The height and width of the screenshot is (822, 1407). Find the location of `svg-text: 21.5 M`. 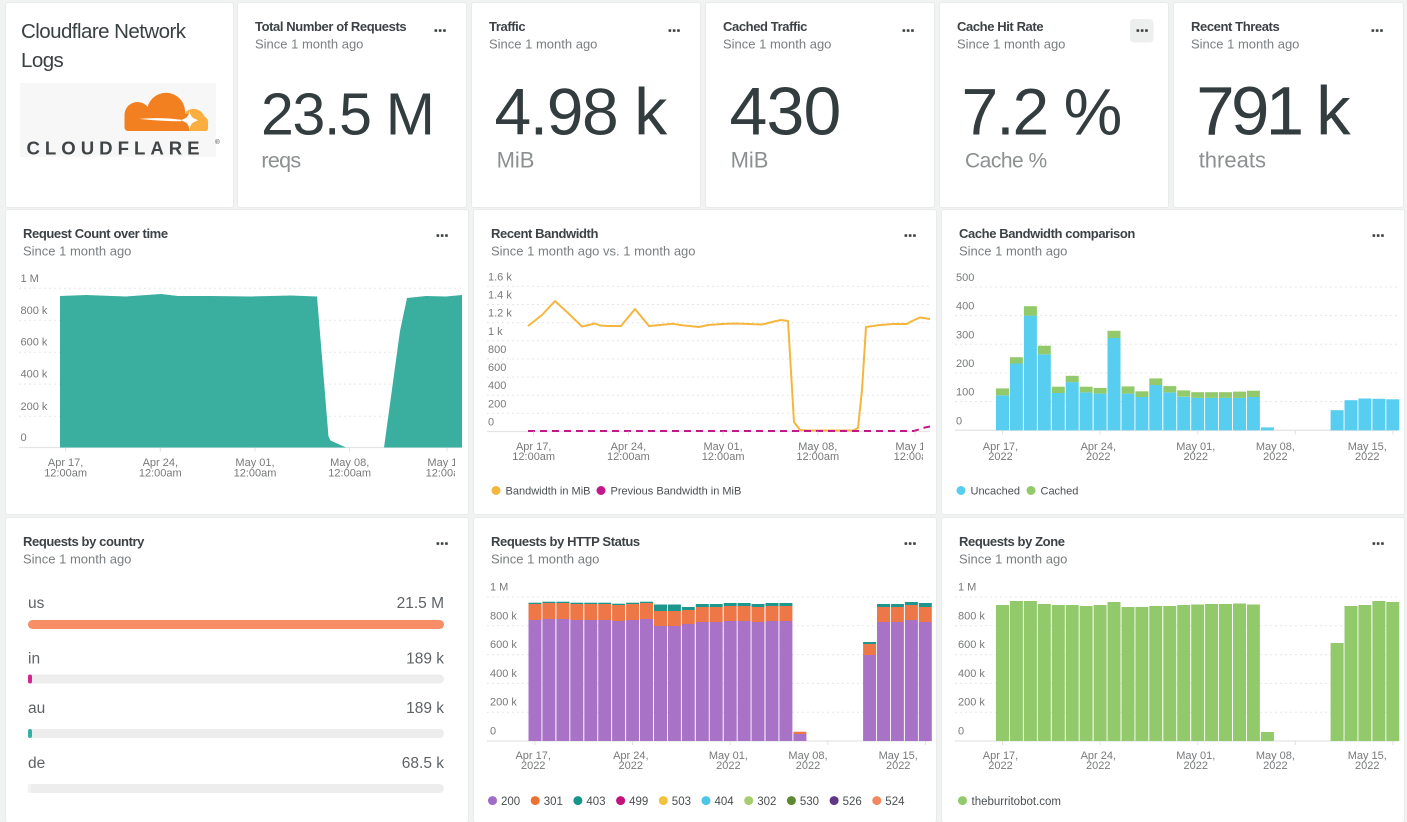

svg-text: 21.5 M is located at coordinates (420, 603).